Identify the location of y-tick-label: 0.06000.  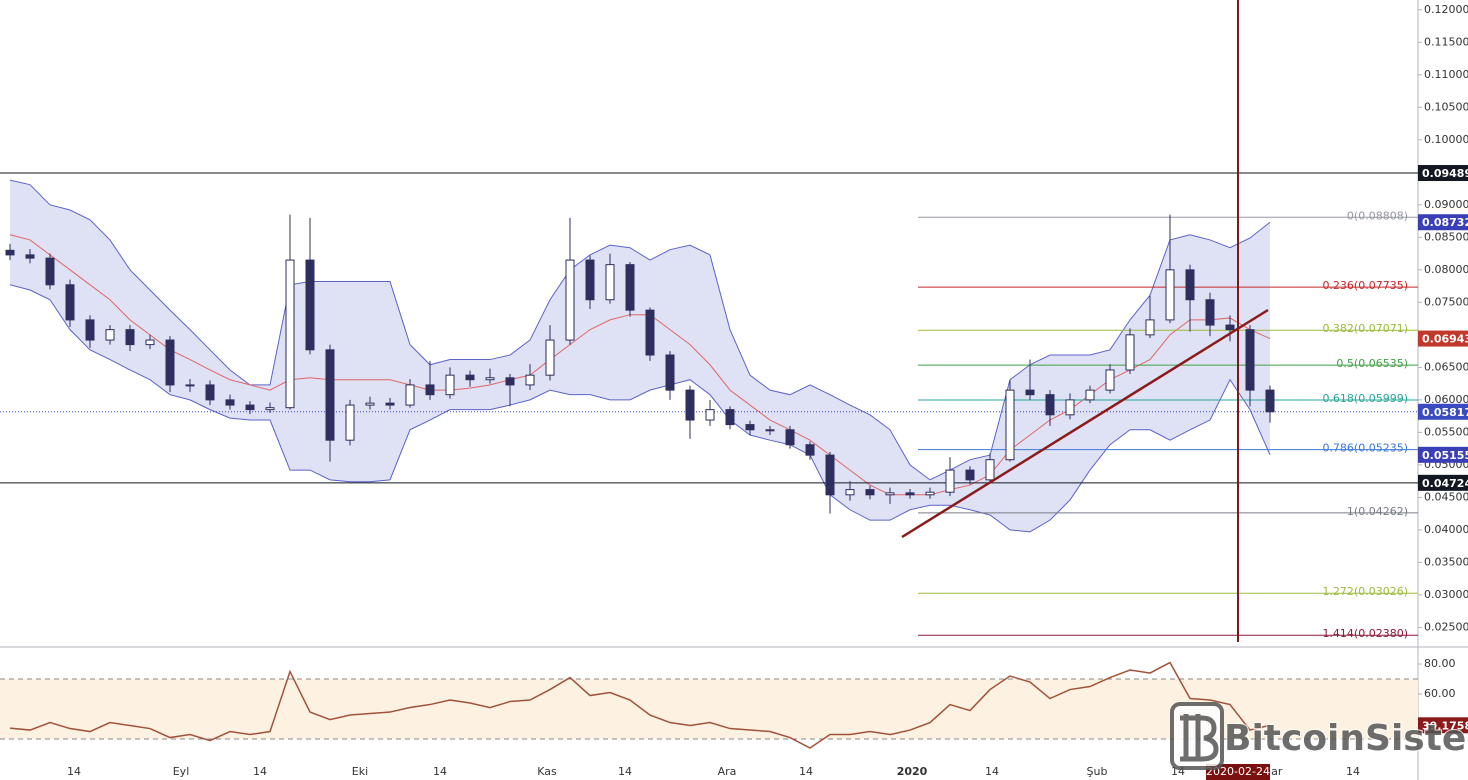
(1446, 399).